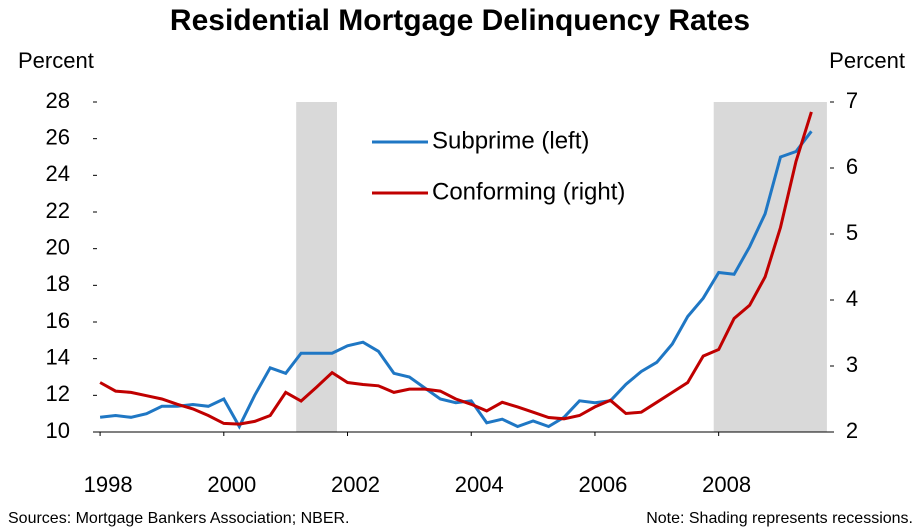 The height and width of the screenshot is (531, 921). I want to click on y-tick-label: 14, so click(58, 356).